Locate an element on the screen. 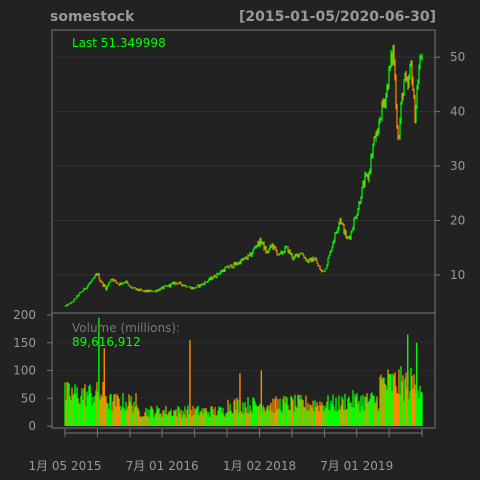 This screenshot has width=480, height=480. volume-axis: 0 50 100 150 200 is located at coordinates (32, 370).